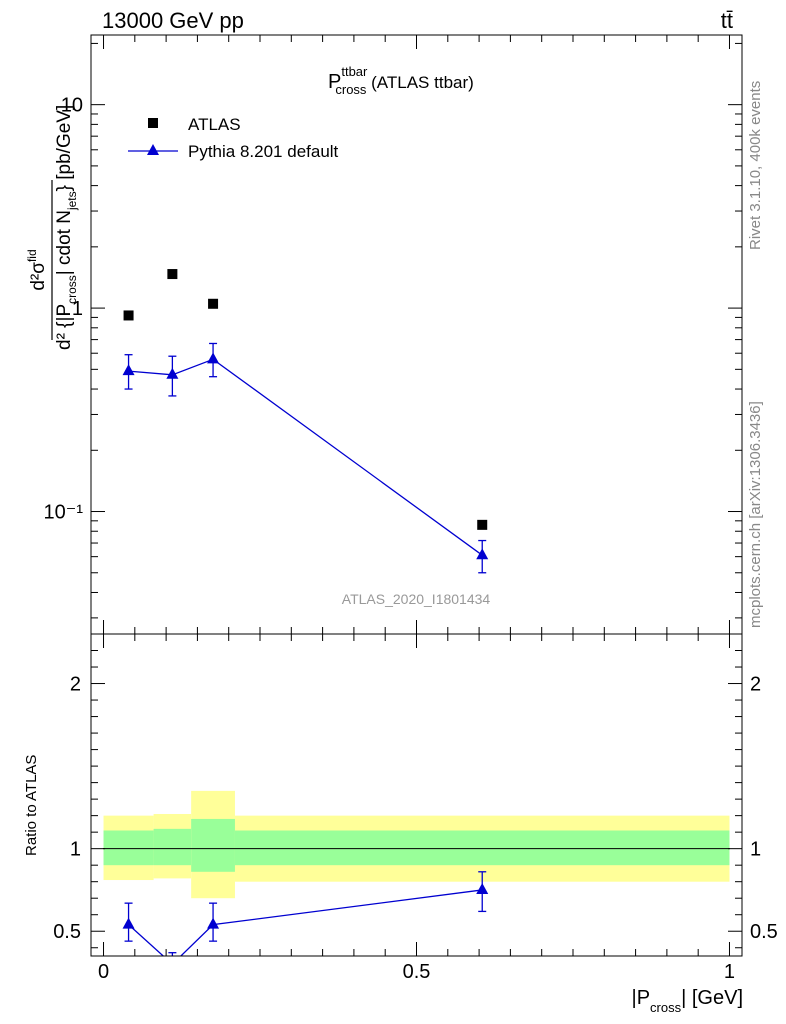  I want to click on ratio-bands, so click(416, 844).